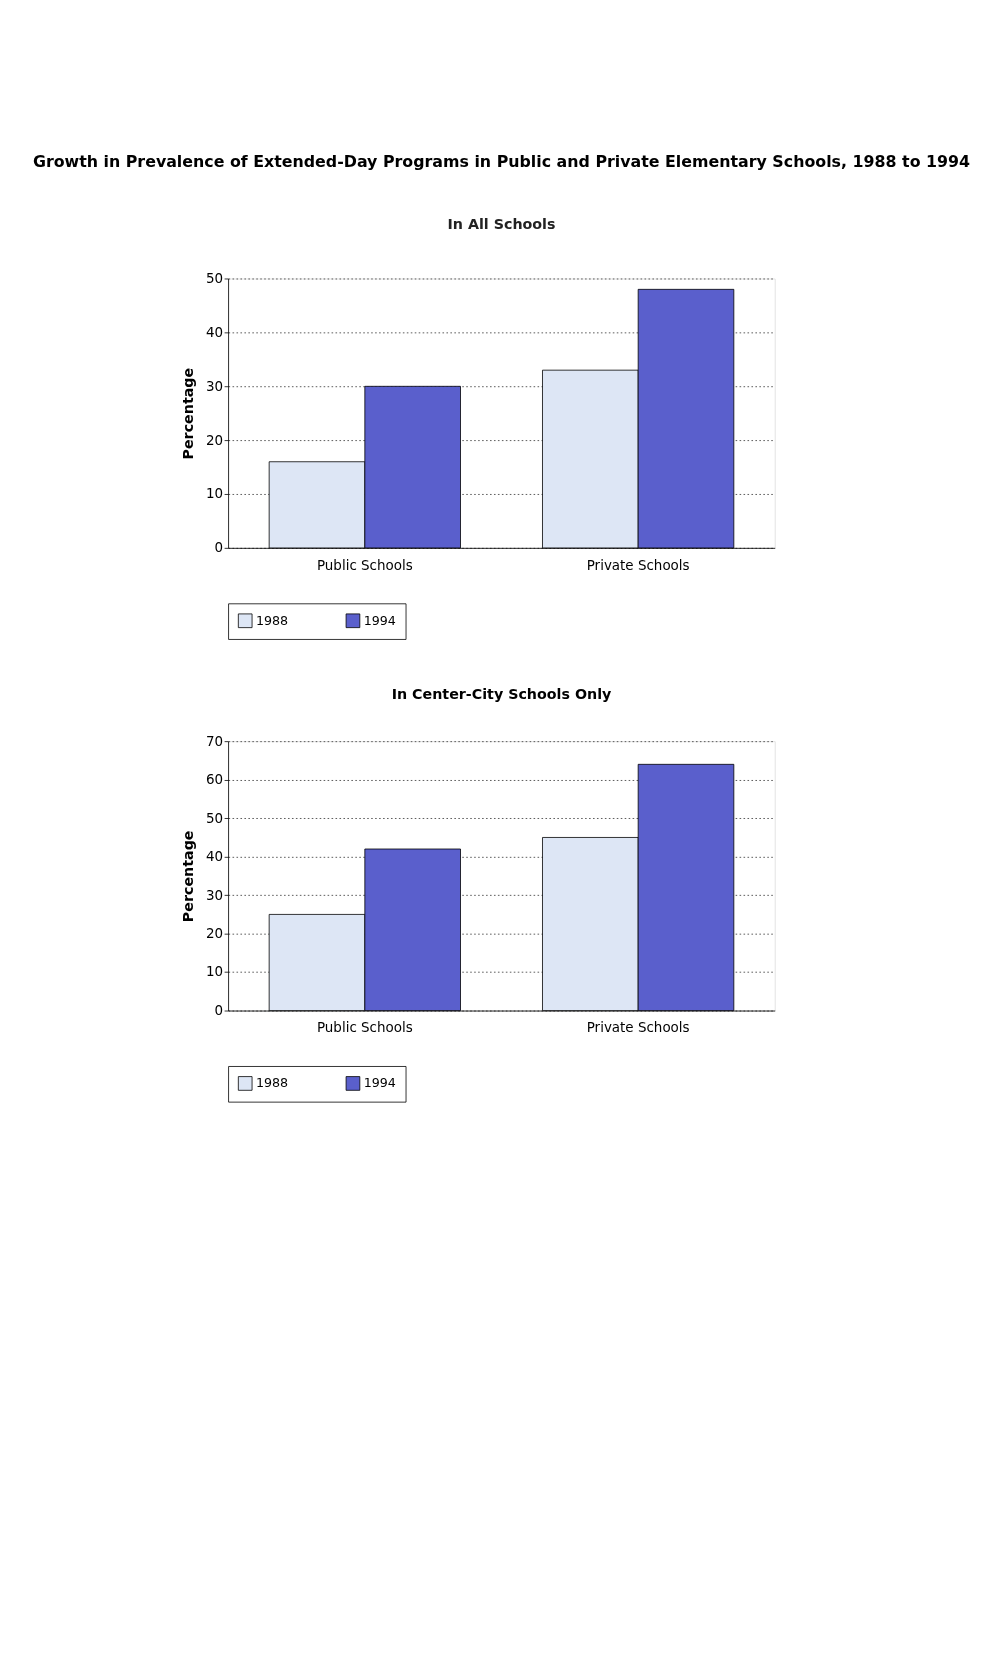  Describe the element at coordinates (501, 161) in the screenshot. I see `chart-title: Growth in Prevalence of Extended-Day Programs in Public and Private Elementary Schools, 1988 to 1994` at that location.